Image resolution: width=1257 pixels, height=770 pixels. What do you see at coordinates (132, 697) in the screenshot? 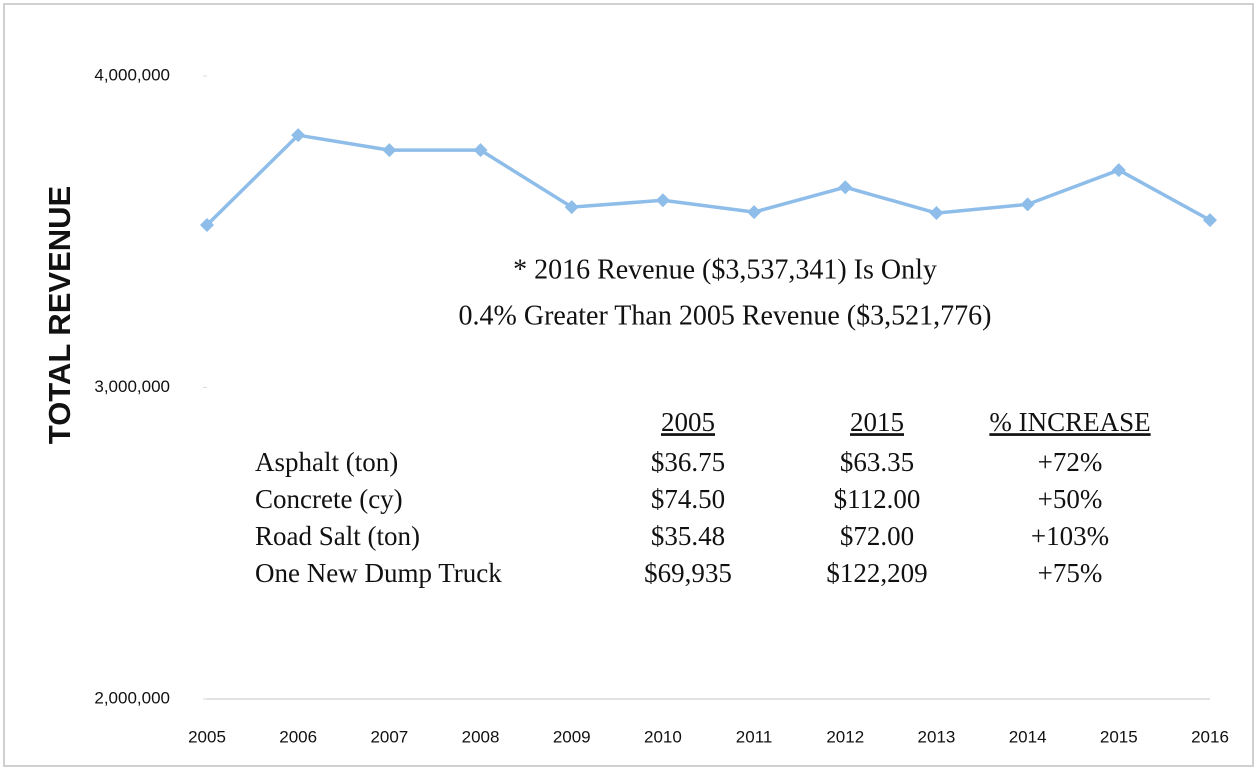
I see `y-tick-label: 2,000,000` at bounding box center [132, 697].